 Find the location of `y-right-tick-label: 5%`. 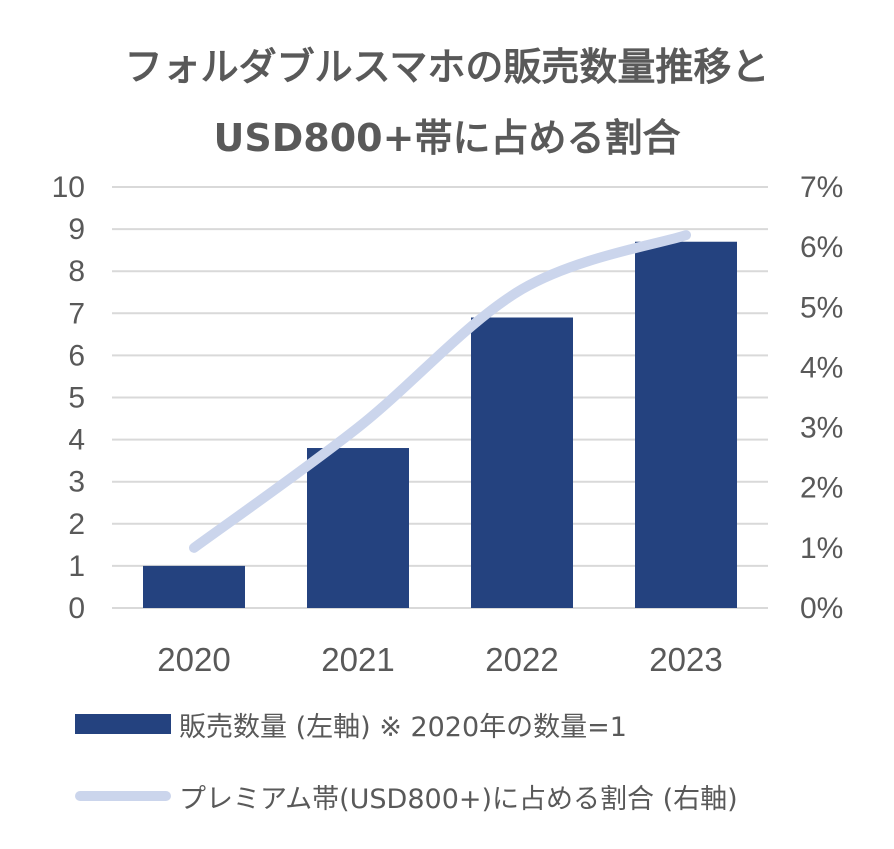

y-right-tick-label: 5% is located at coordinates (821, 307).